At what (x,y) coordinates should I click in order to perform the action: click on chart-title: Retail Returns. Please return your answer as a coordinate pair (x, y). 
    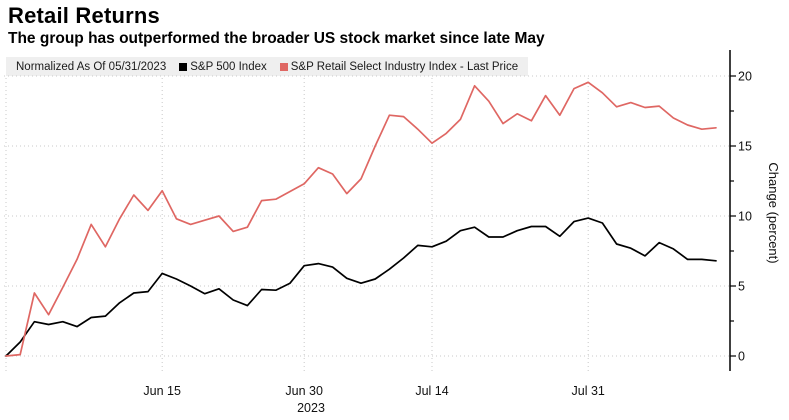
    Looking at the image, I should click on (84, 15).